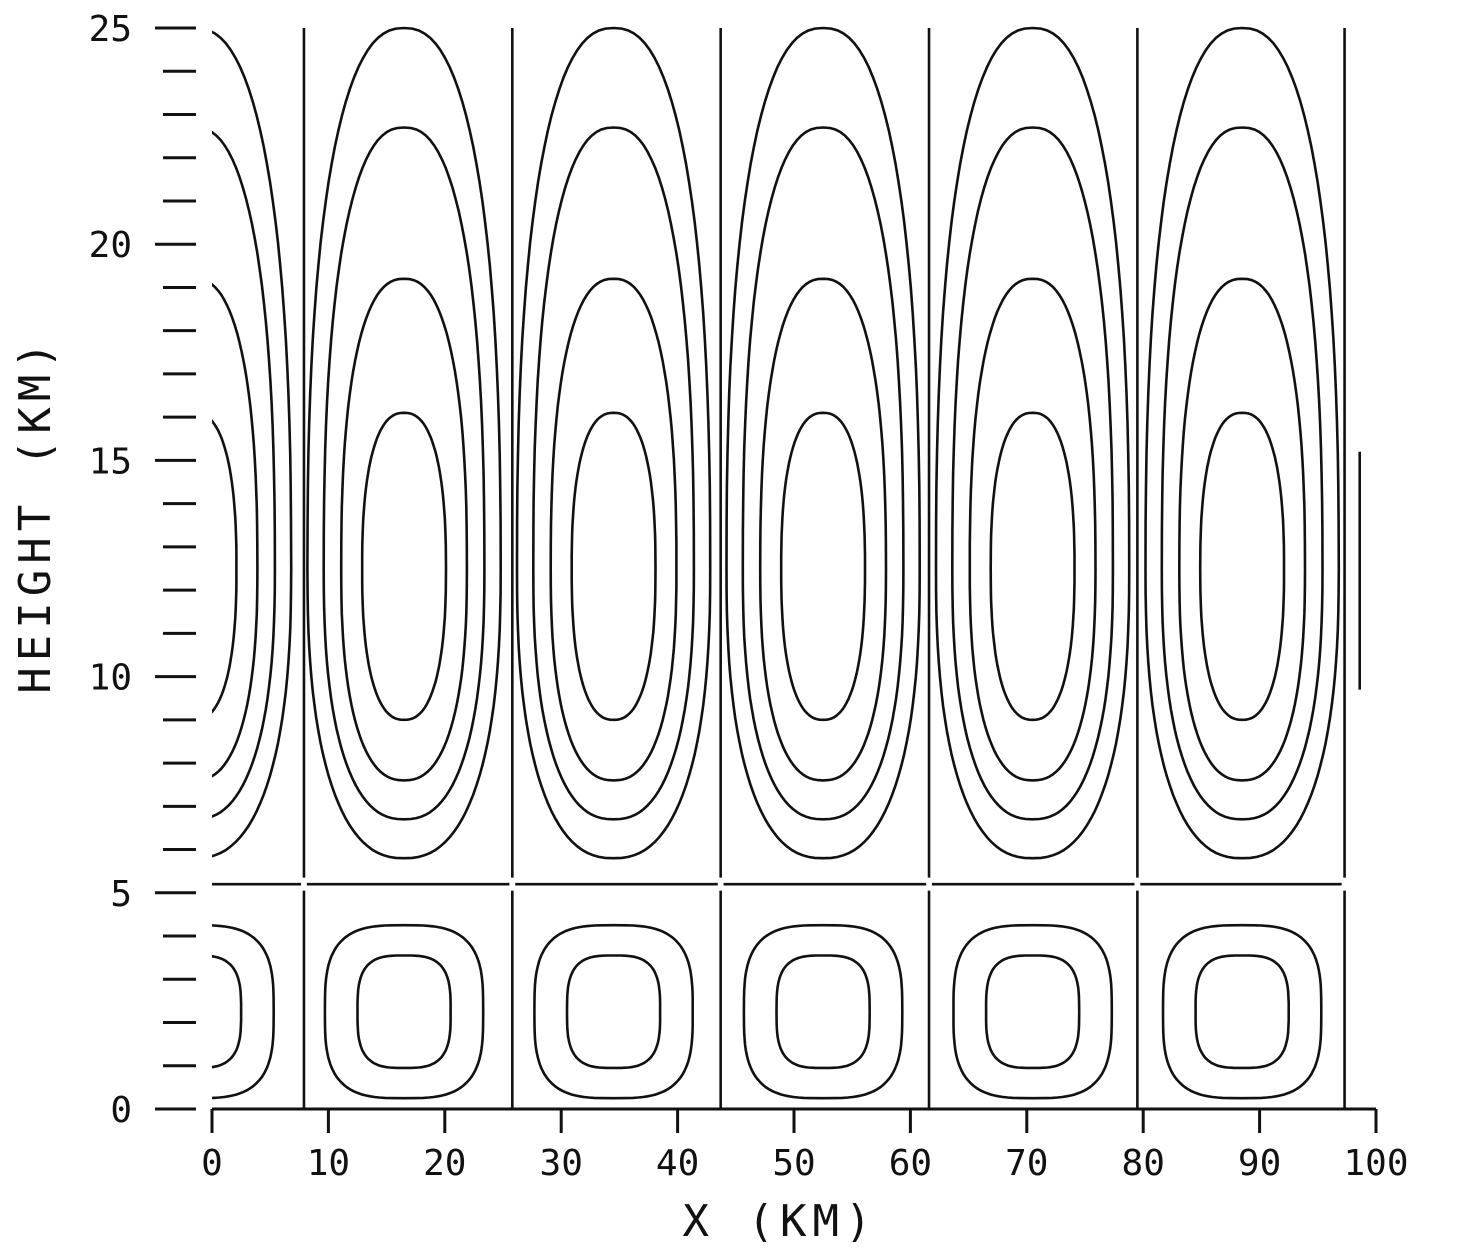 The width and height of the screenshot is (1462, 1251). What do you see at coordinates (212, 1163) in the screenshot?
I see `x-tick-label: 0` at bounding box center [212, 1163].